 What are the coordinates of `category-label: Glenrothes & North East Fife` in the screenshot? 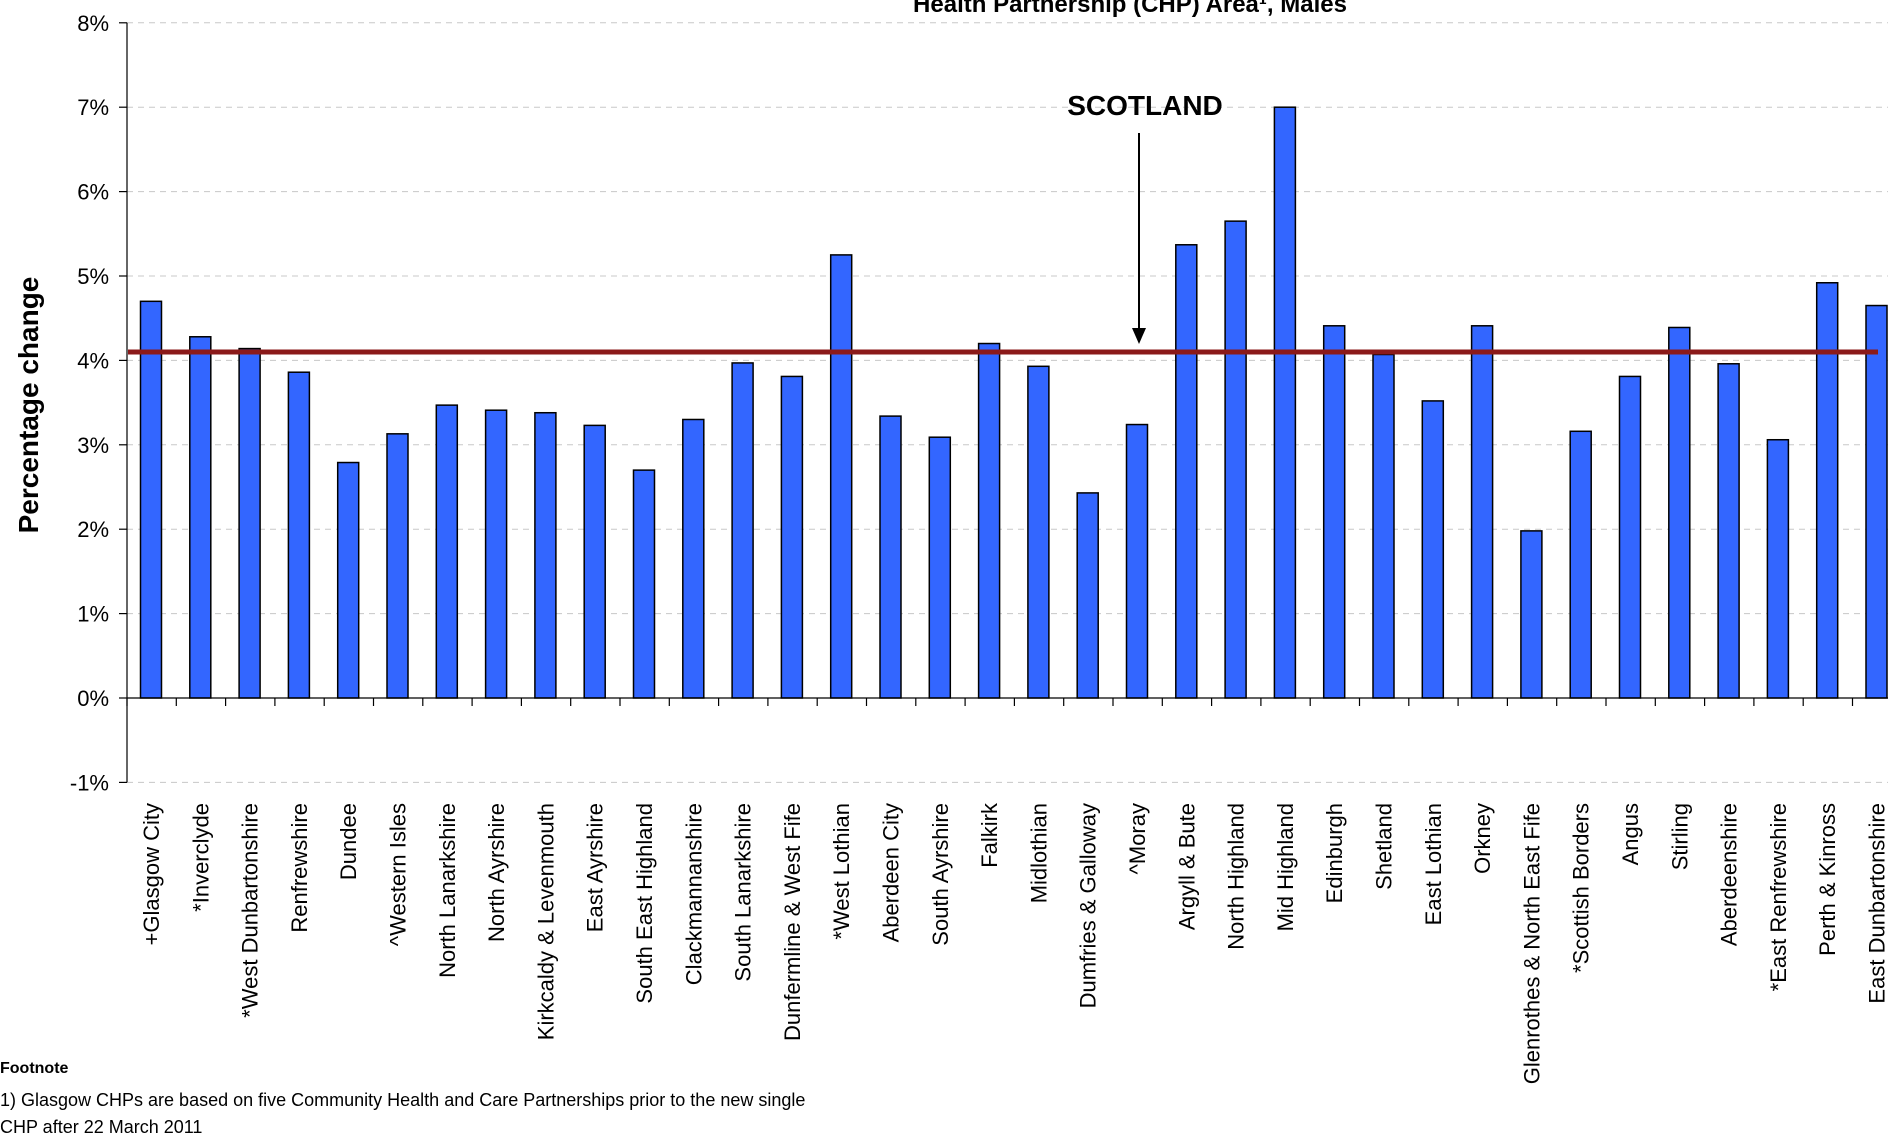 It's located at (1531, 943).